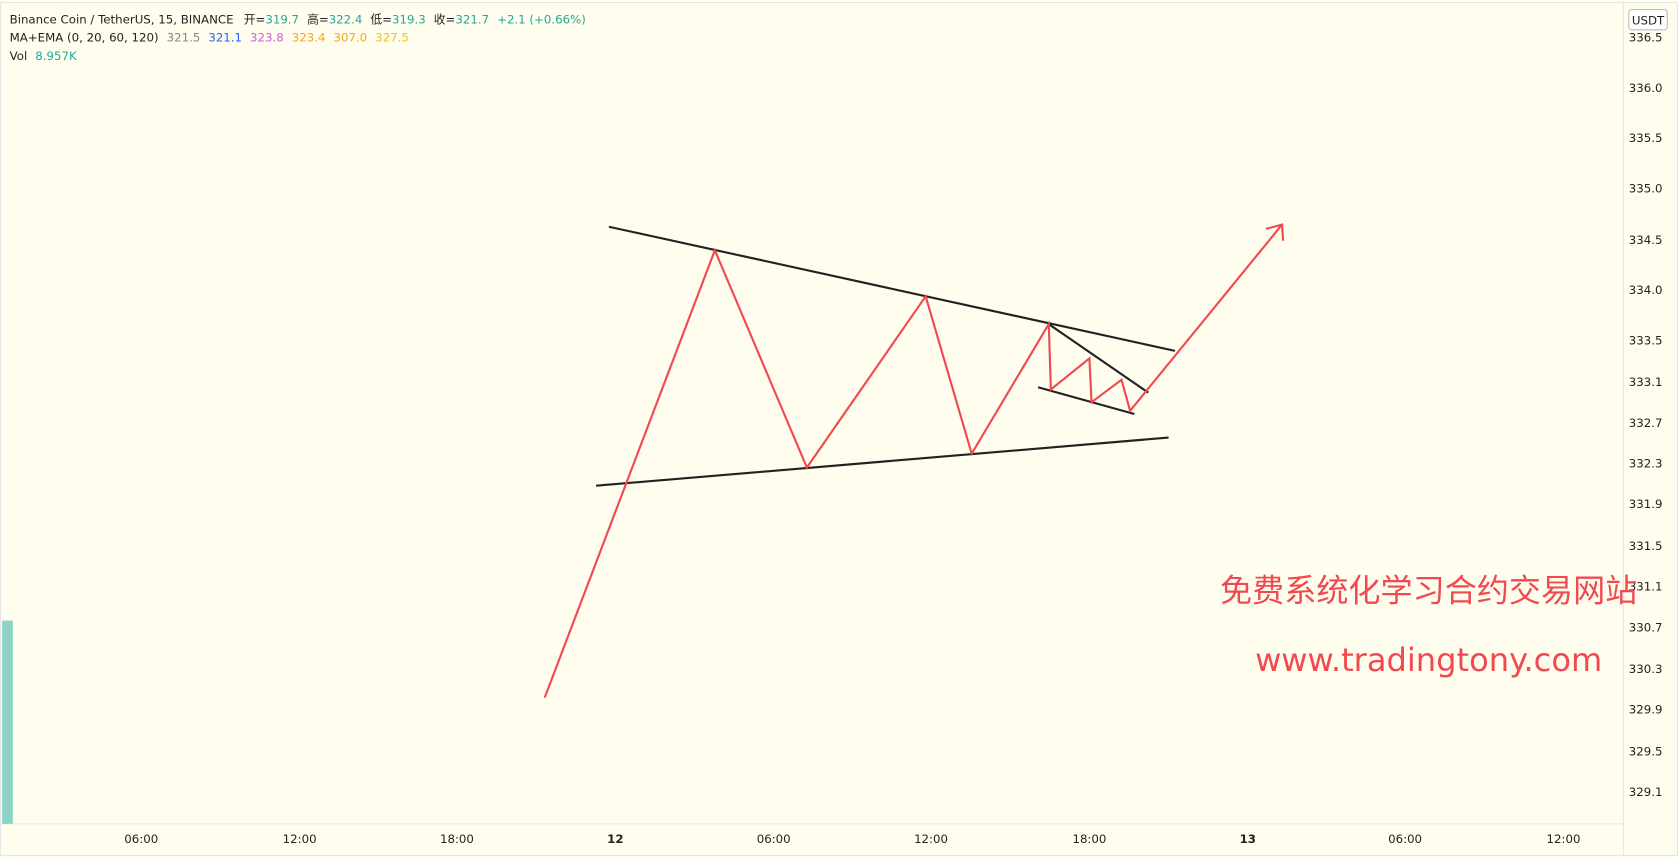 The height and width of the screenshot is (858, 1678). What do you see at coordinates (1428, 660) in the screenshot?
I see `watermark-url: www.tradingtony.com` at bounding box center [1428, 660].